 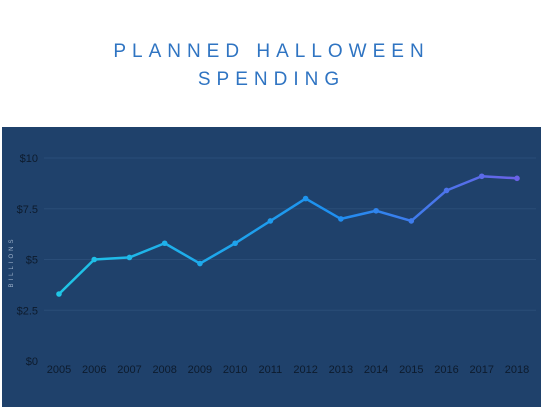 I want to click on x-tick-label: 2016, so click(x=446, y=370).